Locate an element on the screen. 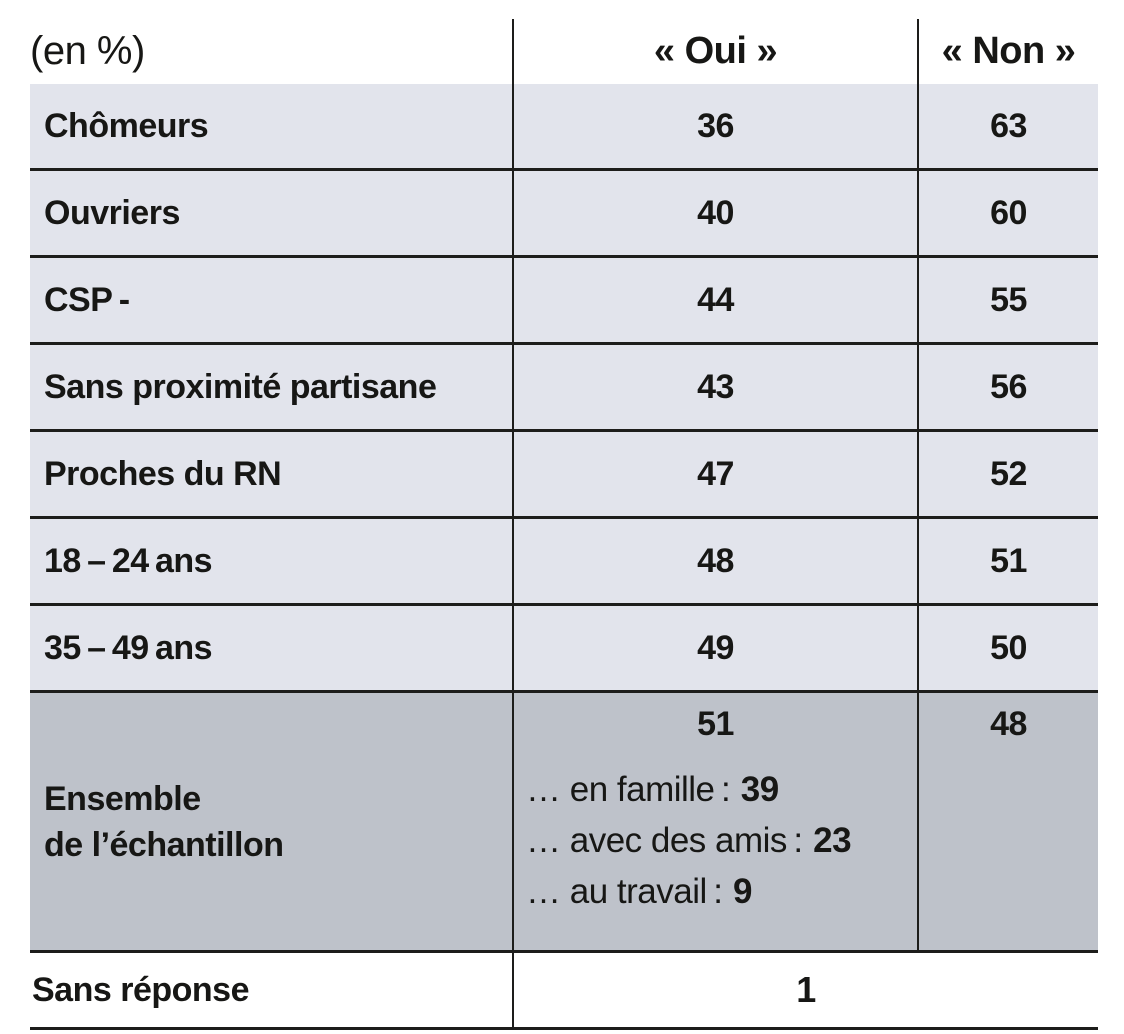 Image resolution: width=1124 pixels, height=1034 pixels. column-header-oui: « Oui » is located at coordinates (715, 51).